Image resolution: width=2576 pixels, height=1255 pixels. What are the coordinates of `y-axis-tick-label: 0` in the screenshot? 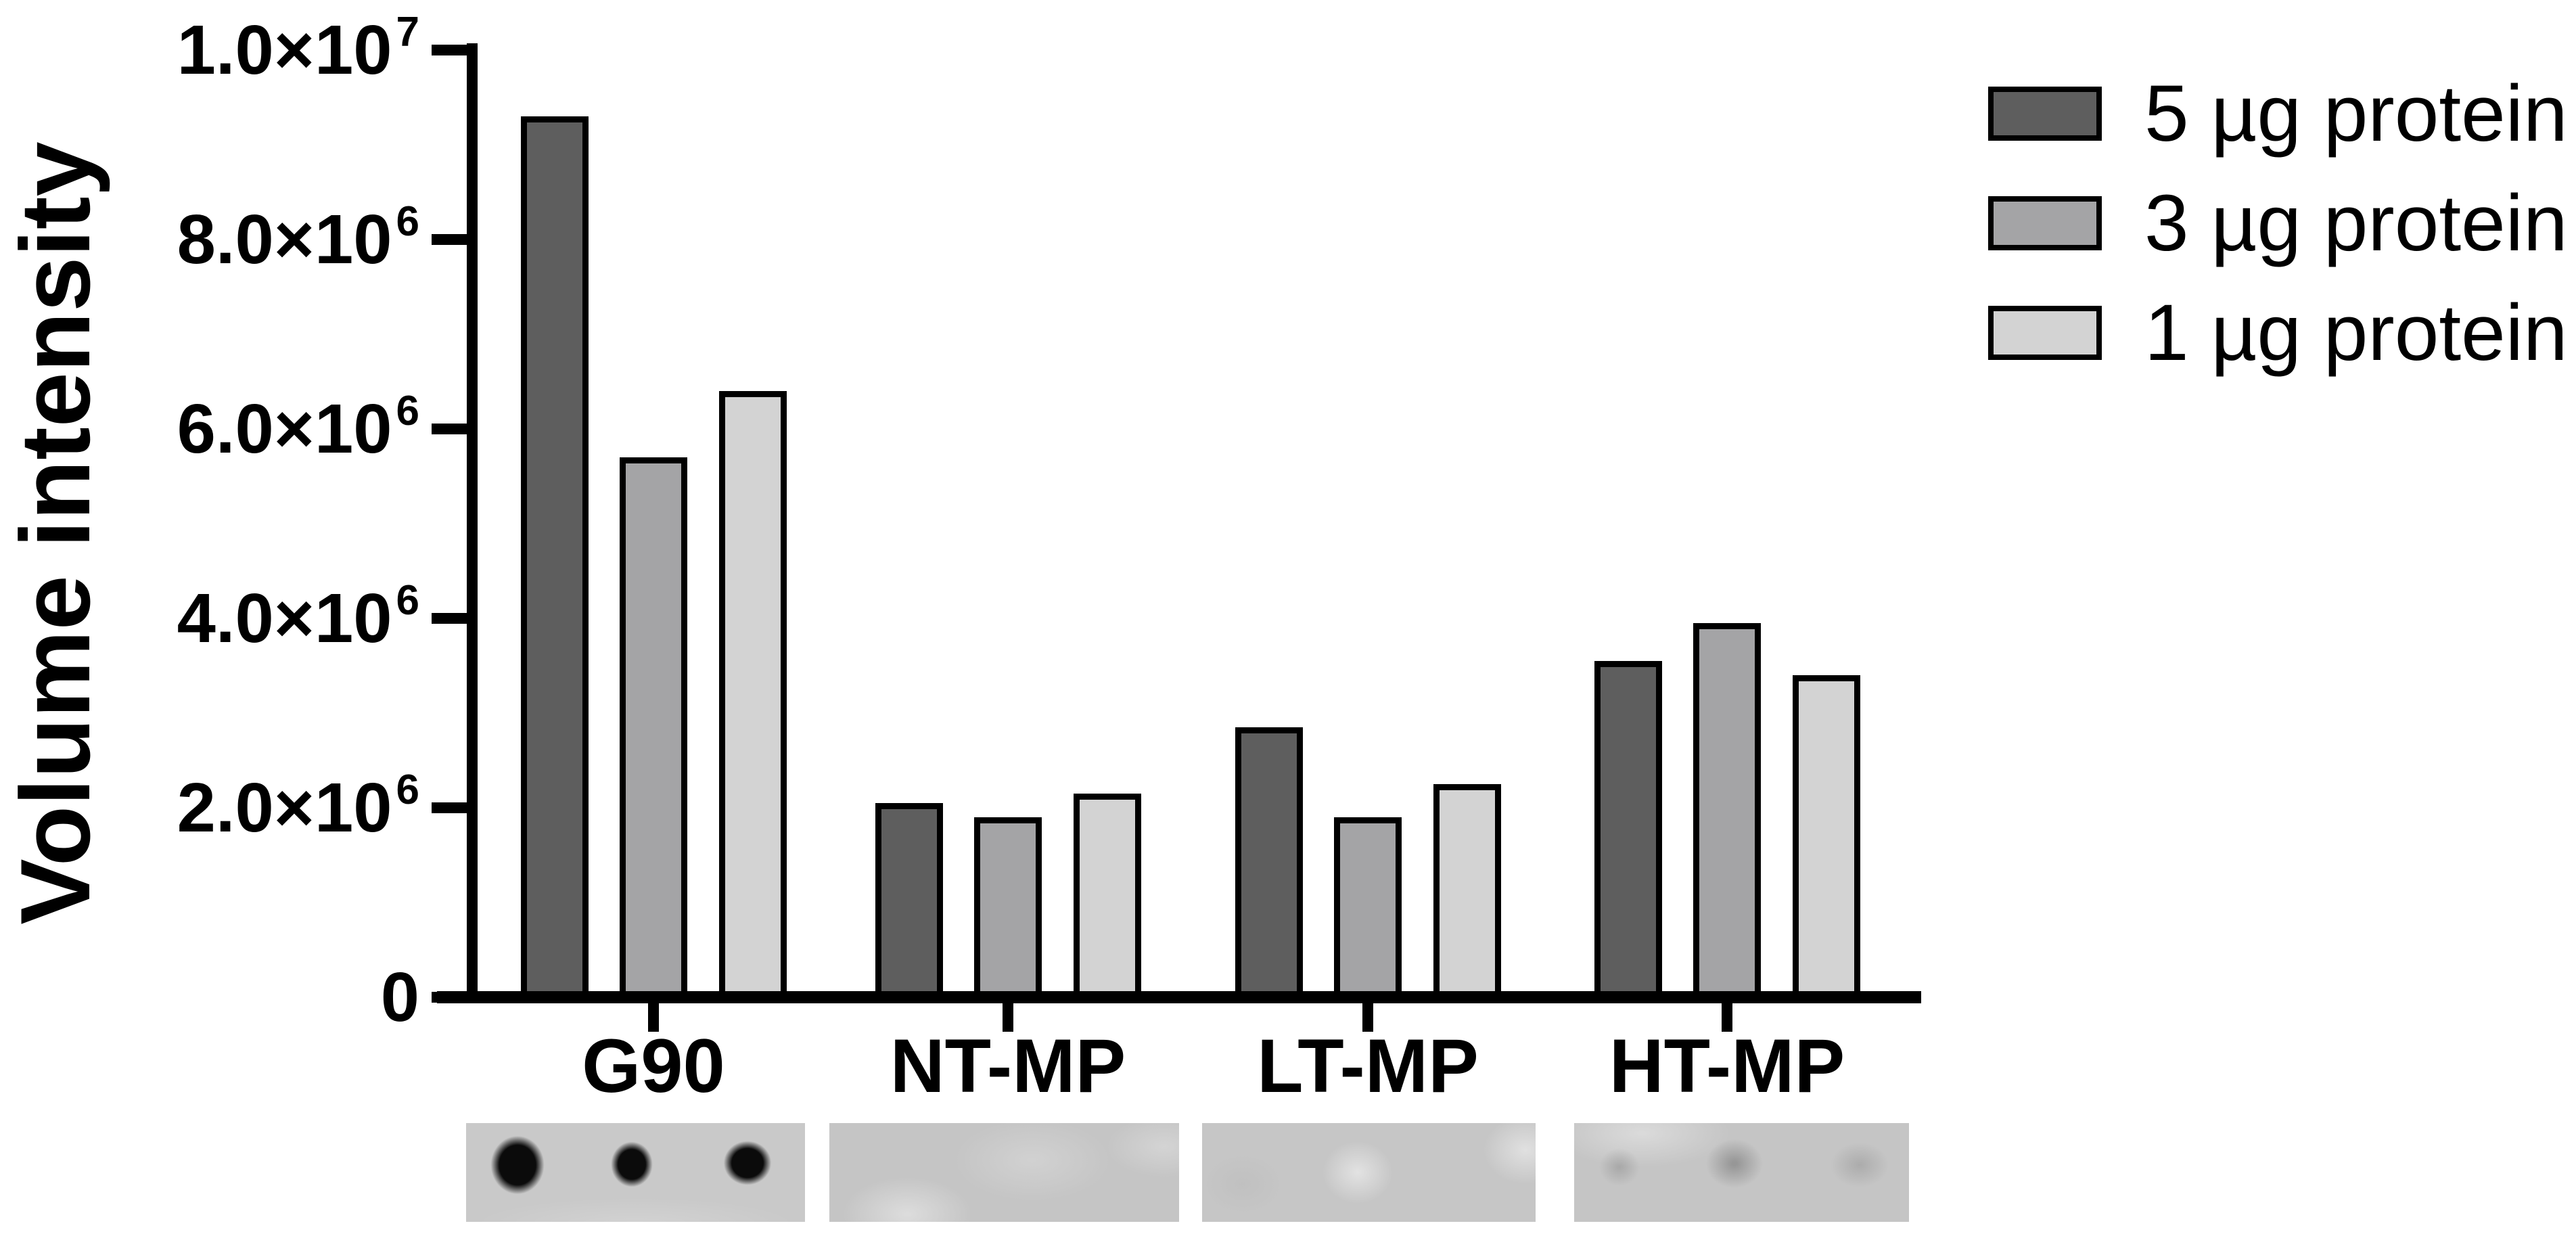 It's located at (209, 997).